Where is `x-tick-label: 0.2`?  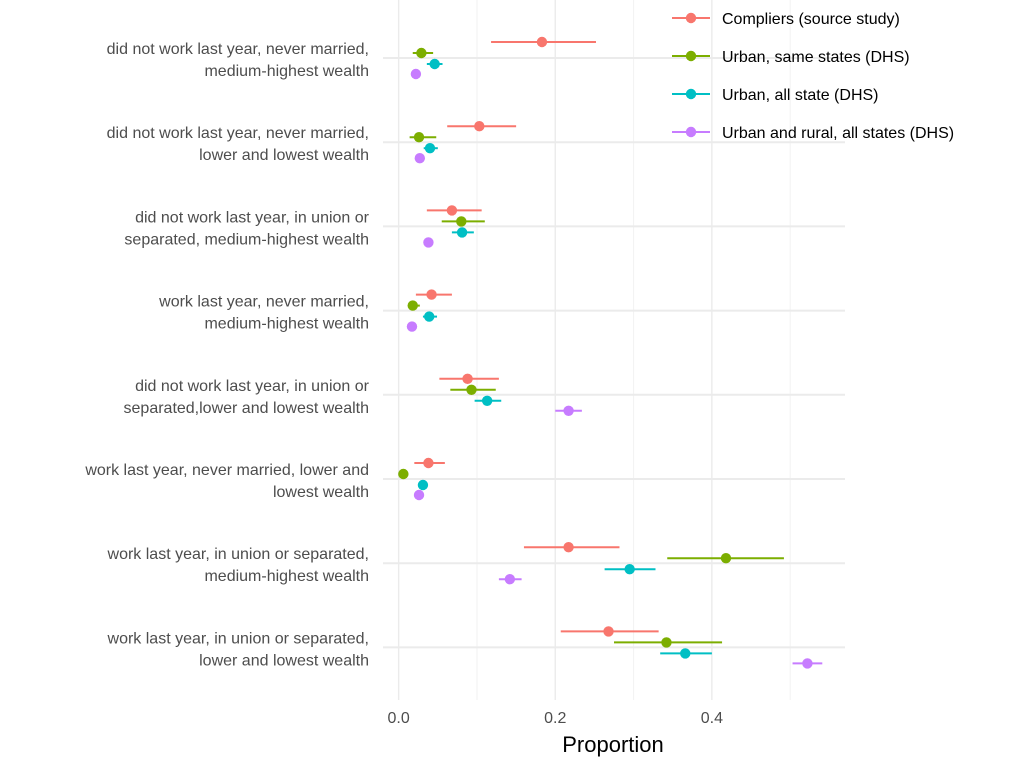
x-tick-label: 0.2 is located at coordinates (555, 718).